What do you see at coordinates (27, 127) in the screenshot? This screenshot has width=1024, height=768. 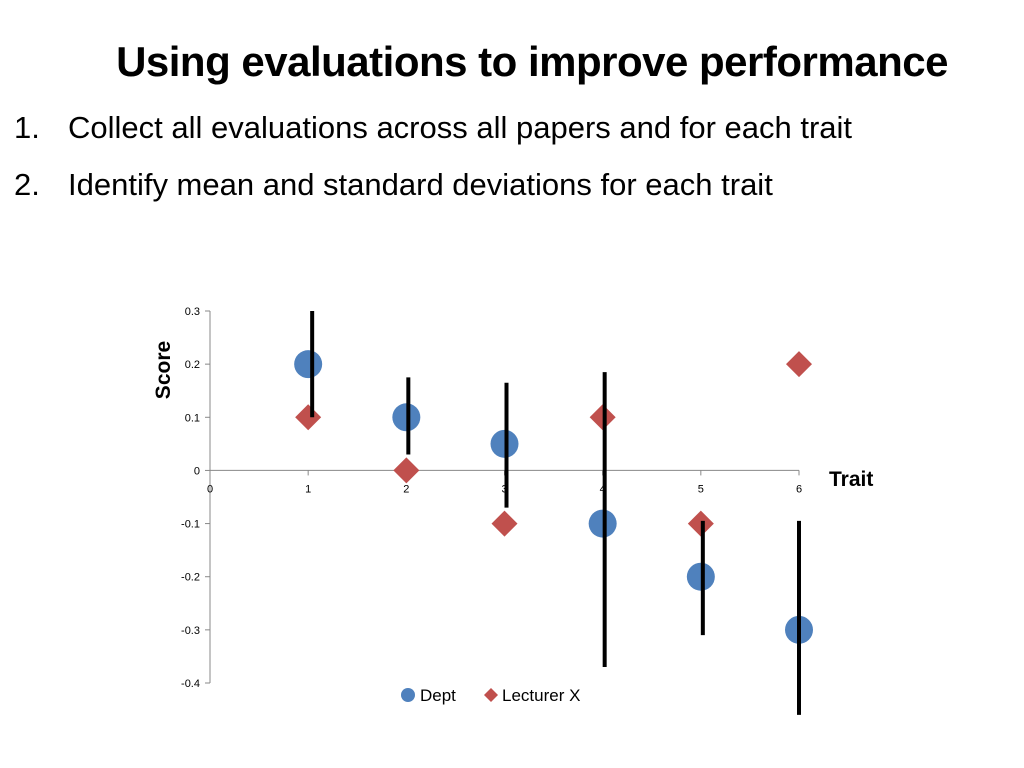 I see `bullet-number: 1.` at bounding box center [27, 127].